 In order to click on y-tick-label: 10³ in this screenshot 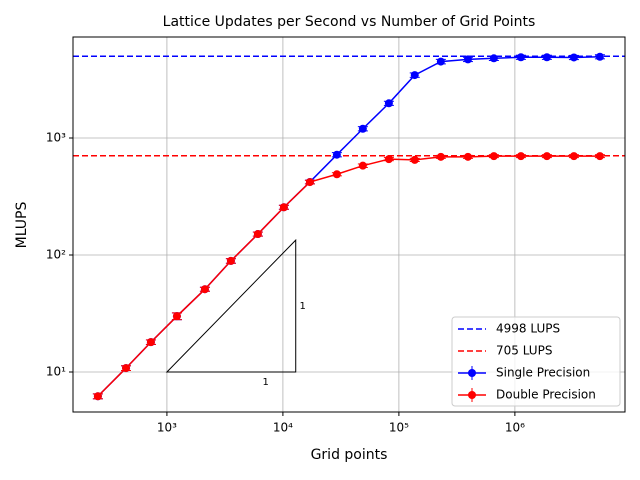, I will do `click(56, 138)`.